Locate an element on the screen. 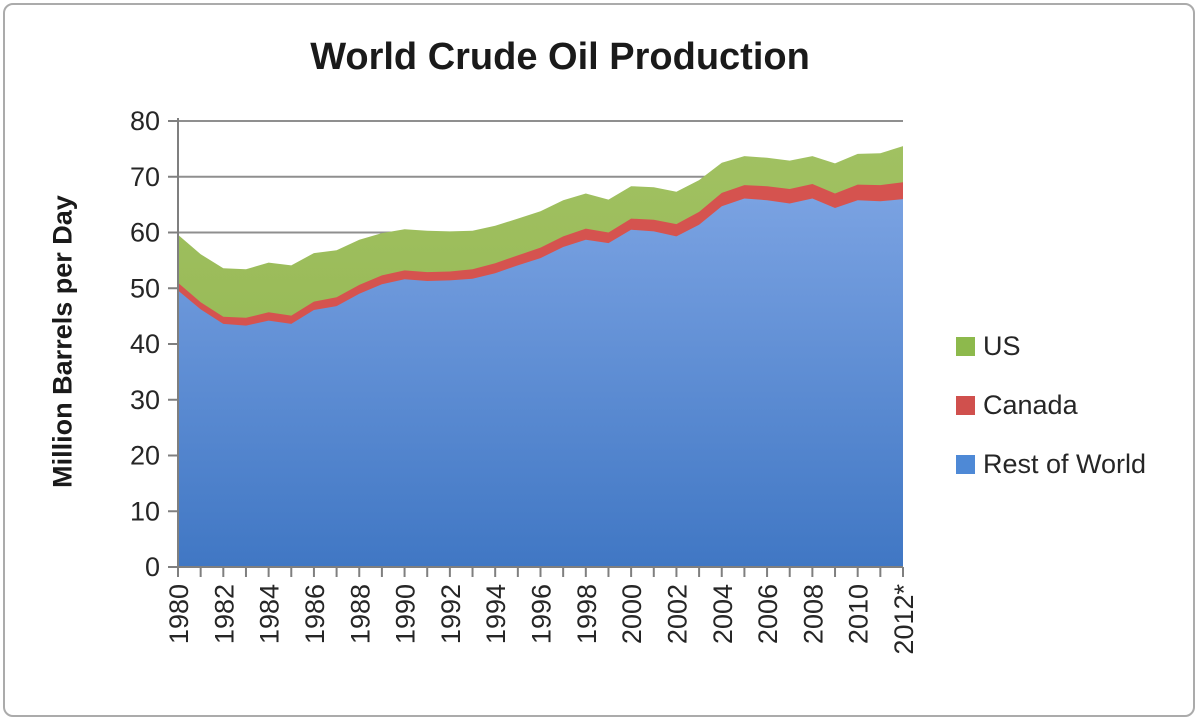 This screenshot has width=1200, height=722. rest-of-world-legend-swatch is located at coordinates (965, 464).